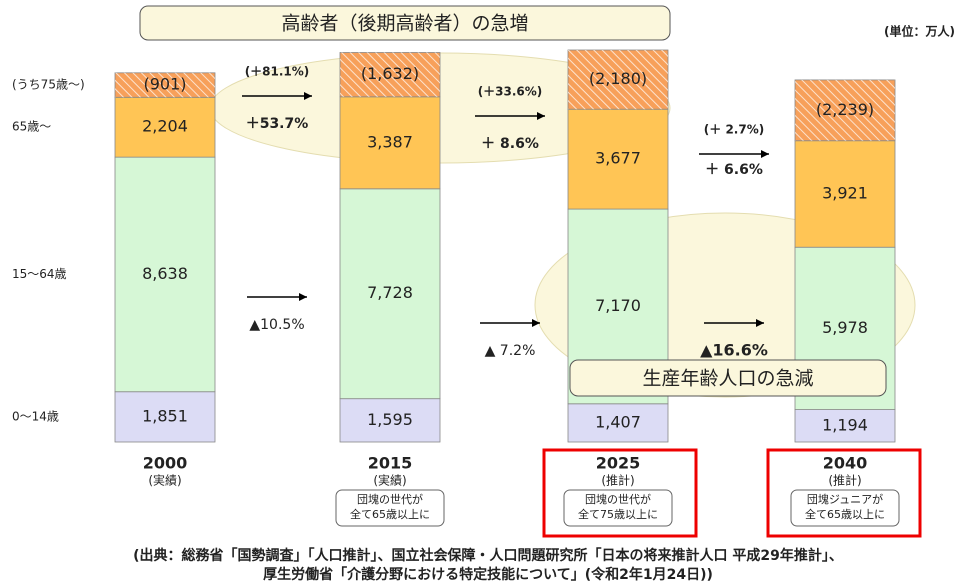  Describe the element at coordinates (510, 92) in the screenshot. I see `growth-75: (＋33.6%)` at that location.